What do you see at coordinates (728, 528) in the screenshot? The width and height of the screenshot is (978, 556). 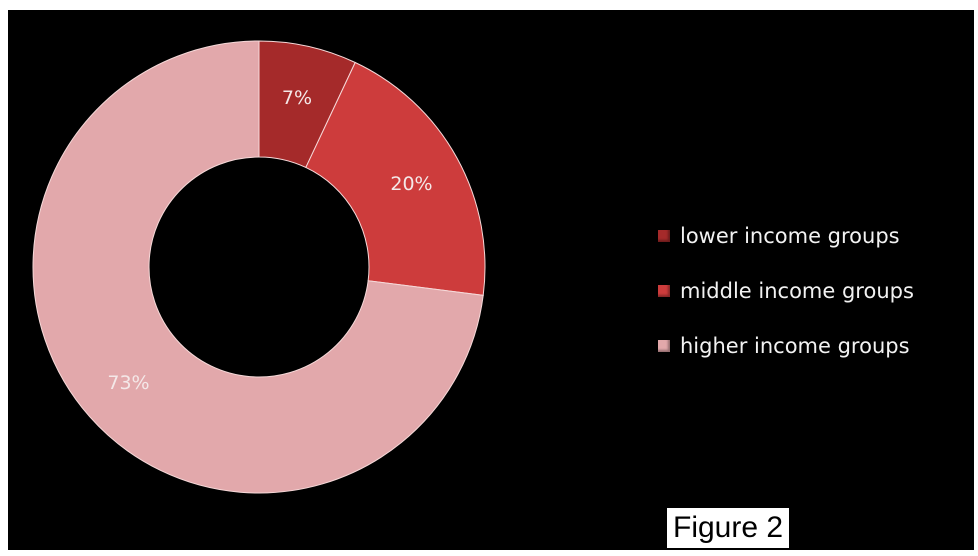 I see `figure-caption: Figure 2` at bounding box center [728, 528].